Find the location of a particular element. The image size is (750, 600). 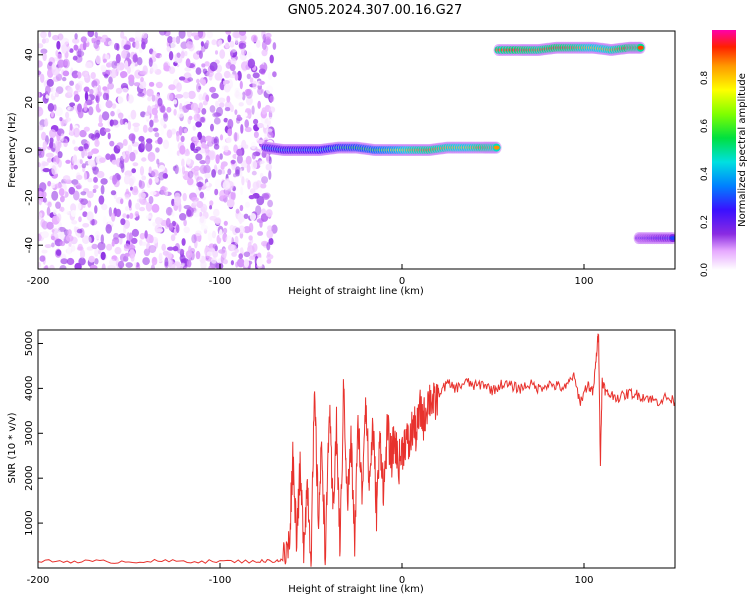

y-tick-label: 20 is located at coordinates (29, 102).